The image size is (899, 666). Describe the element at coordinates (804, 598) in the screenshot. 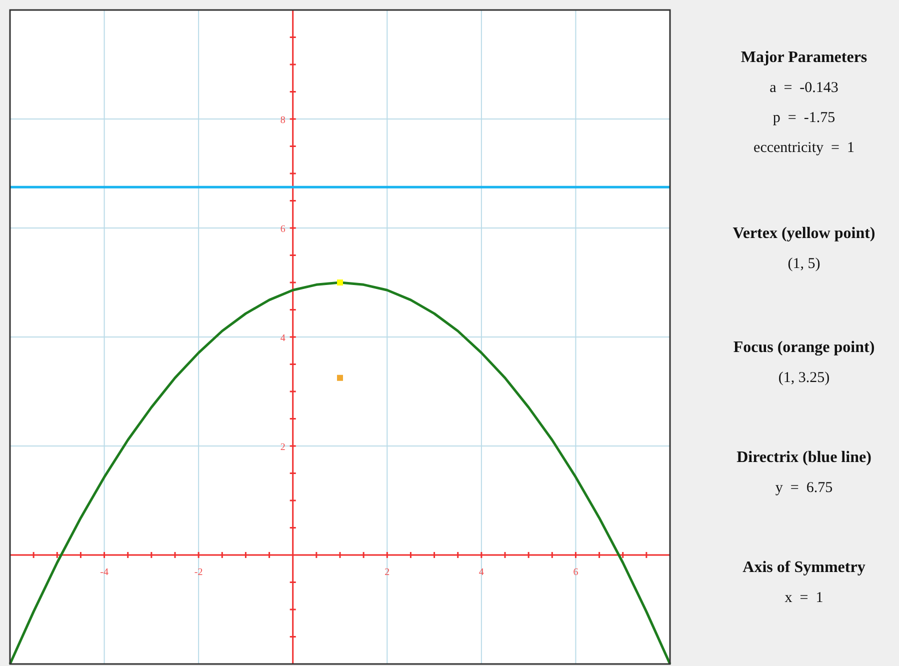

I see `text: x = 1` at that location.